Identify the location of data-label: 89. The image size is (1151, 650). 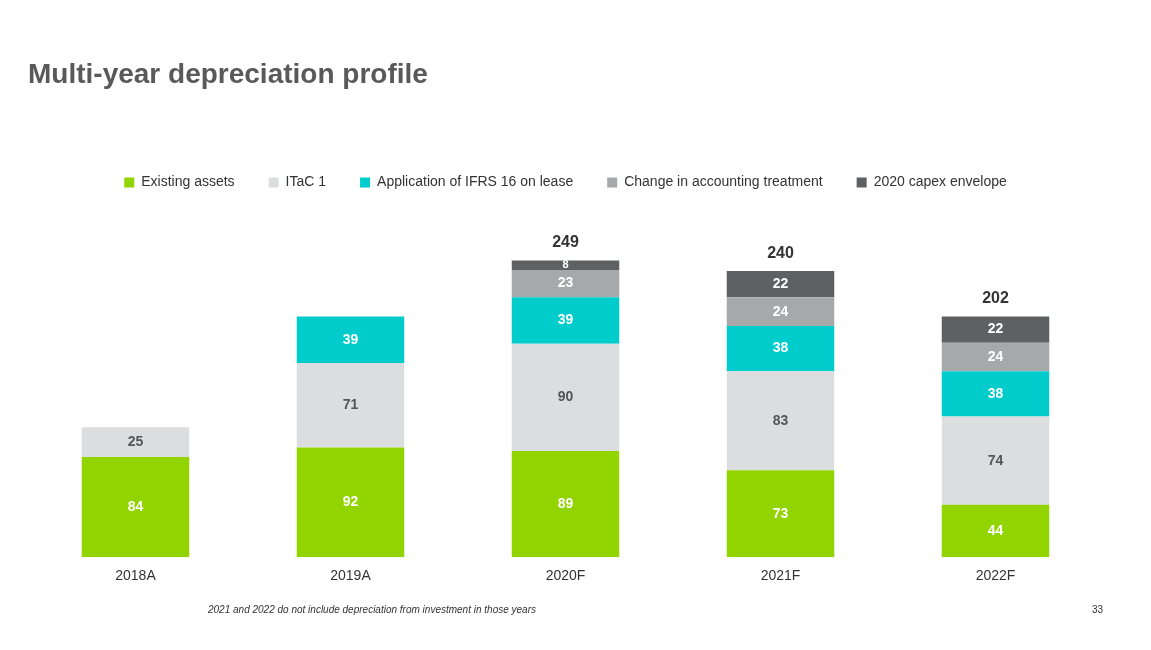
(565, 503).